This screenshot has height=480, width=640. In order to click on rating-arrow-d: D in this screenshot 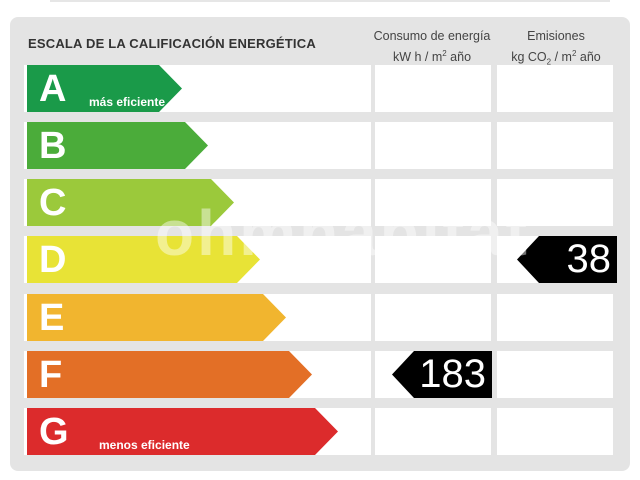, I will do `click(143, 259)`.